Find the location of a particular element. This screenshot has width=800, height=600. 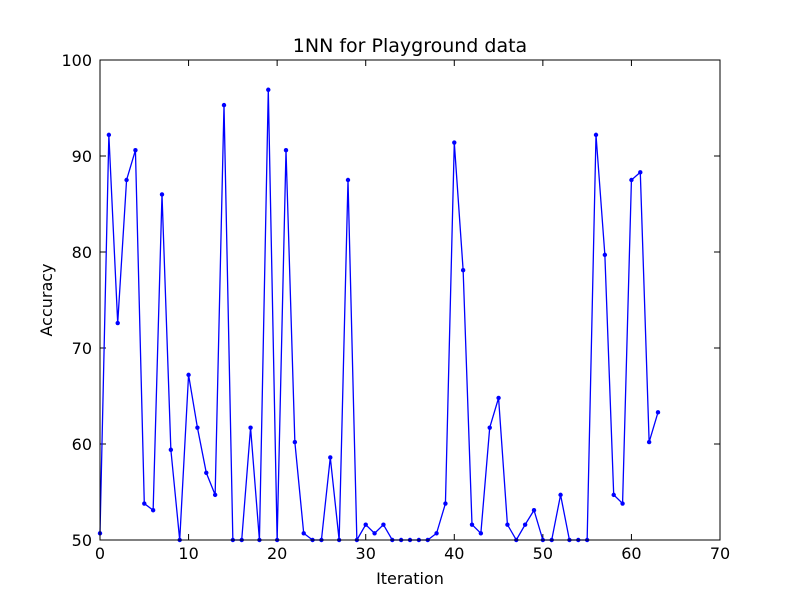

x-tick-label: 70 is located at coordinates (720, 553).